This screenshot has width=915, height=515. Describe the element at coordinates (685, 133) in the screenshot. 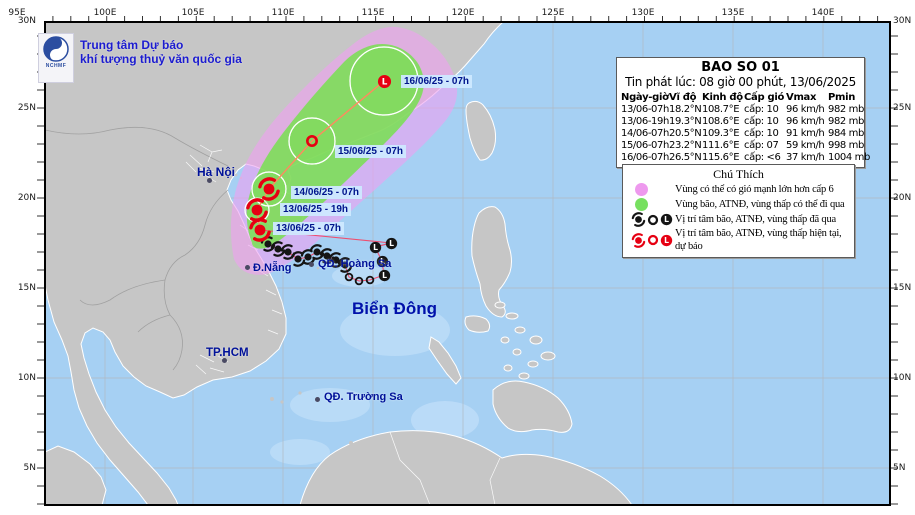

I see `forecast-table-cell: 20.5°N` at that location.